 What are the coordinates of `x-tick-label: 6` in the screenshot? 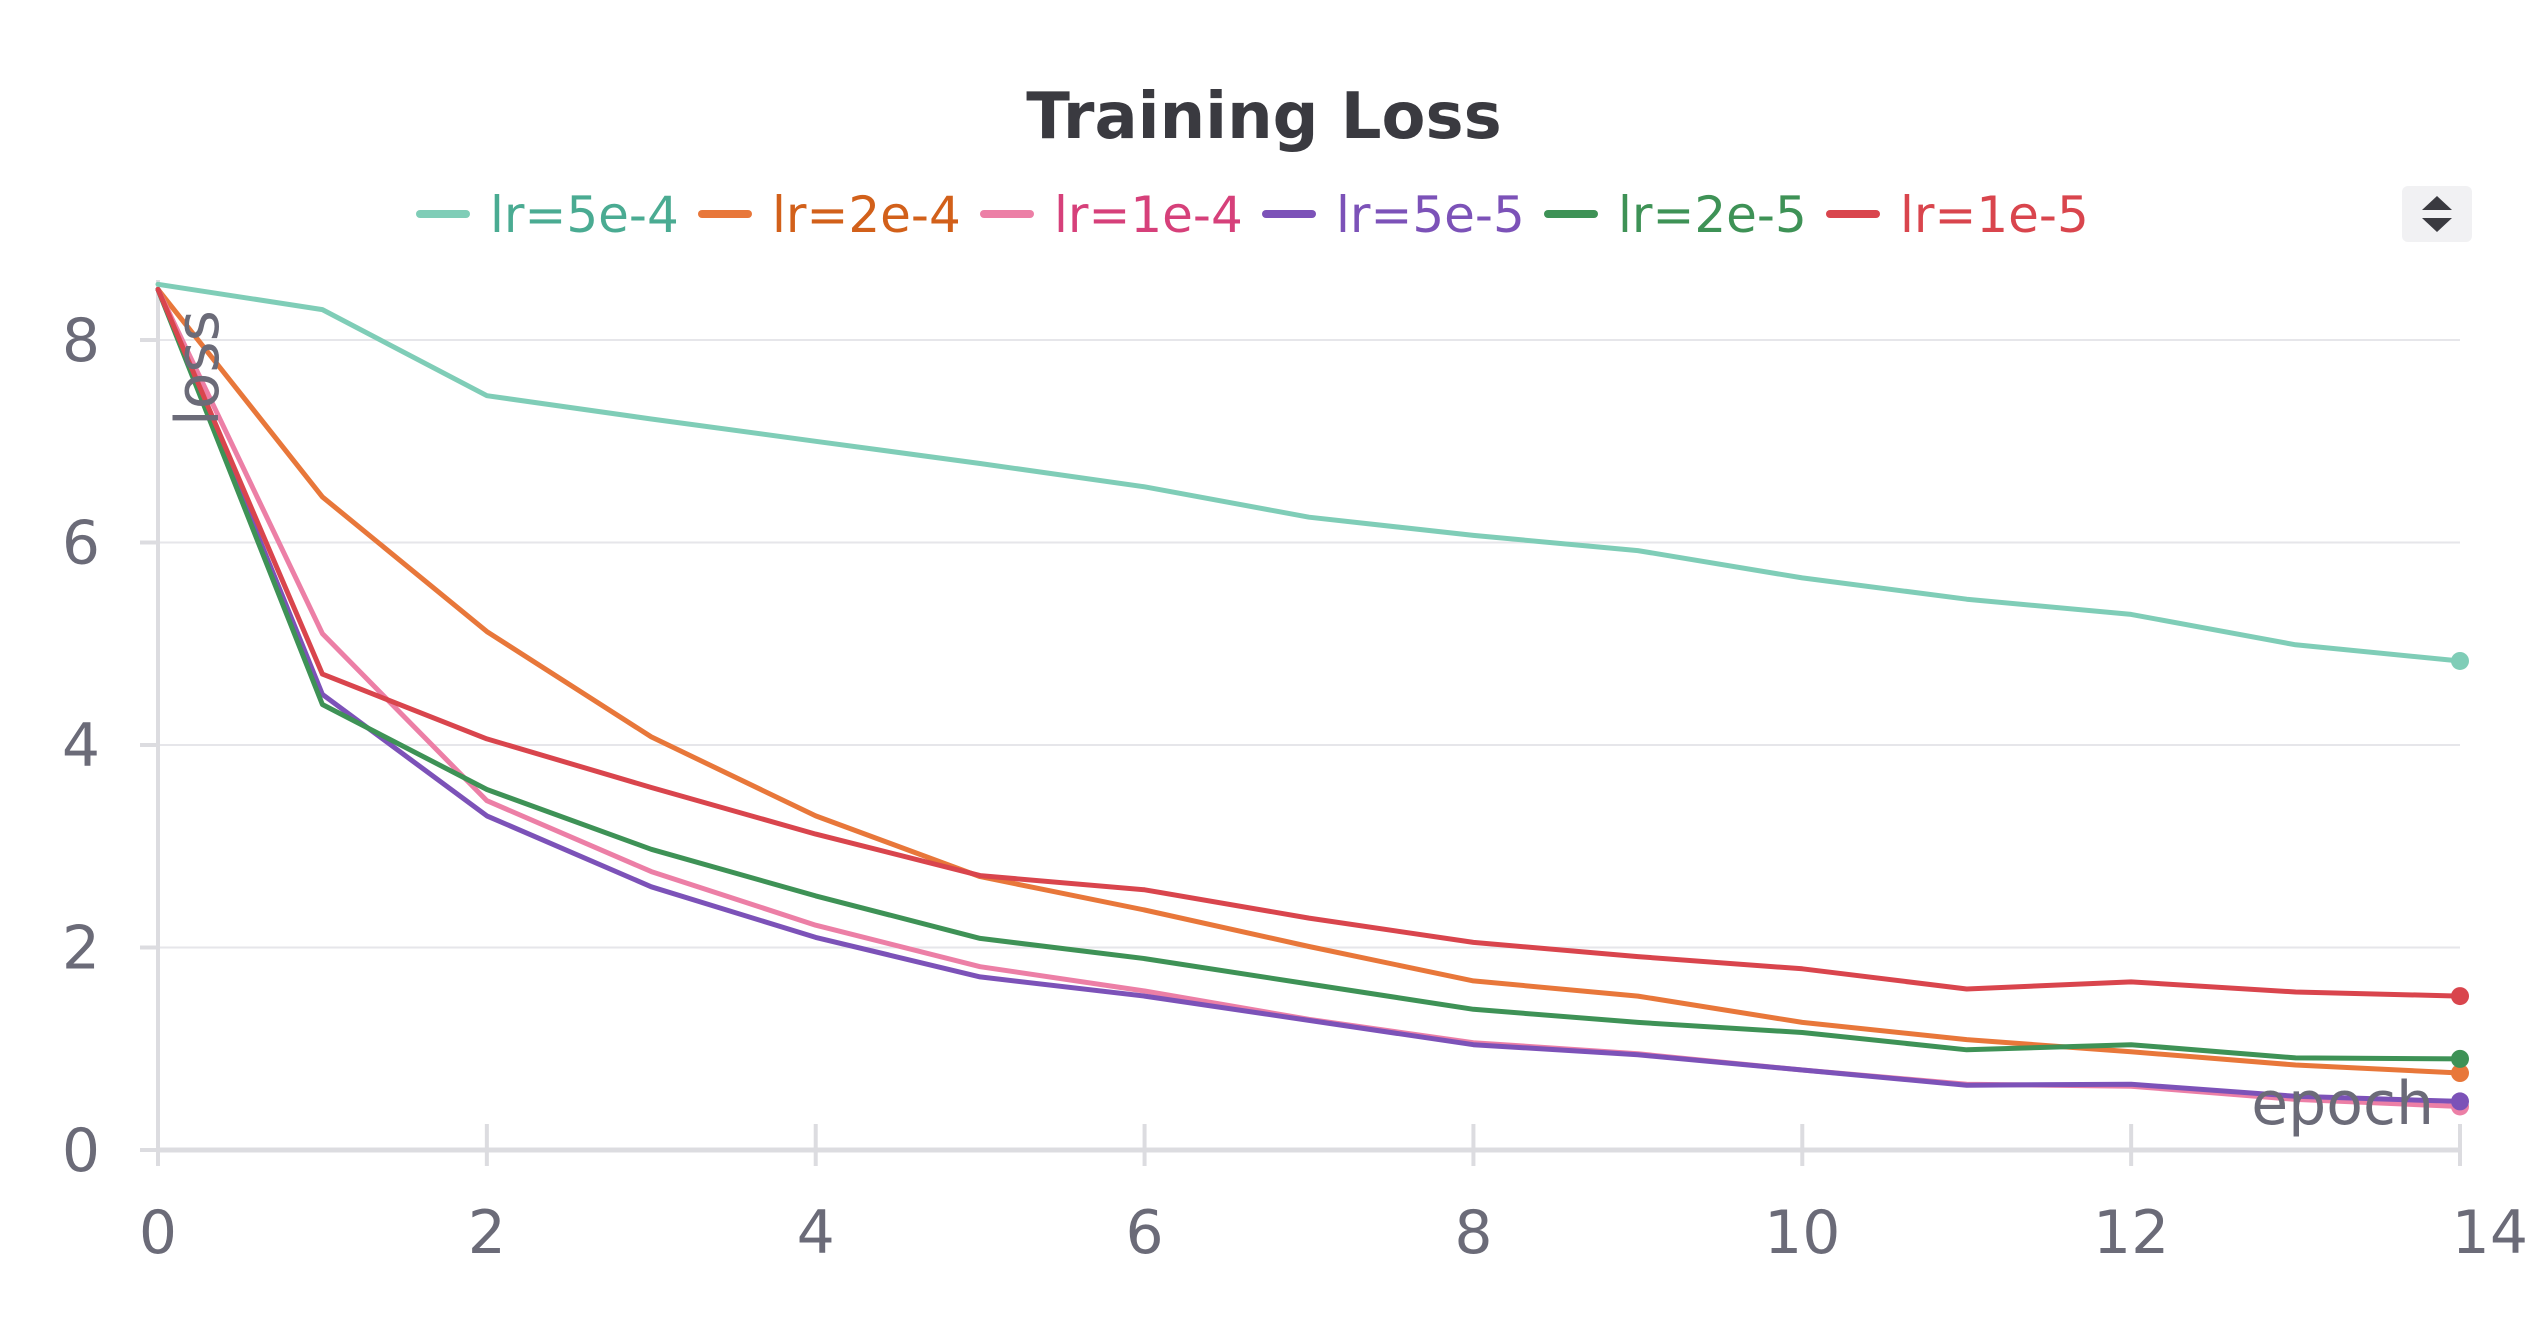 It's located at (1144, 1233).